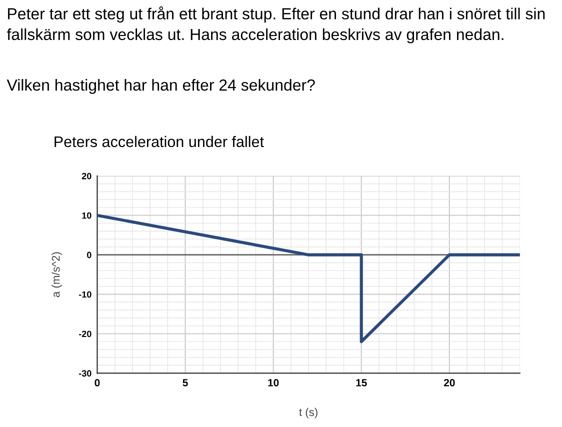 This screenshot has height=427, width=562. Describe the element at coordinates (275, 25) in the screenshot. I see `text: Peter tar ett steg ut från ett brant stup. Efter en stund drar han i snöret till sin fallskärm som vecklas ut. Hans acceleration beskrivs av grafen nedan.` at that location.